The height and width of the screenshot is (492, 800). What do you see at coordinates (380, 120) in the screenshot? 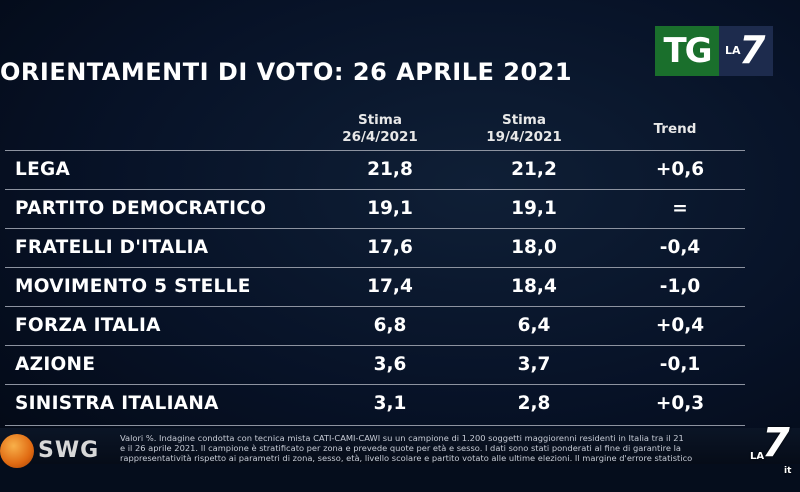
I see `header-stima-26-line1: Stima` at bounding box center [380, 120].